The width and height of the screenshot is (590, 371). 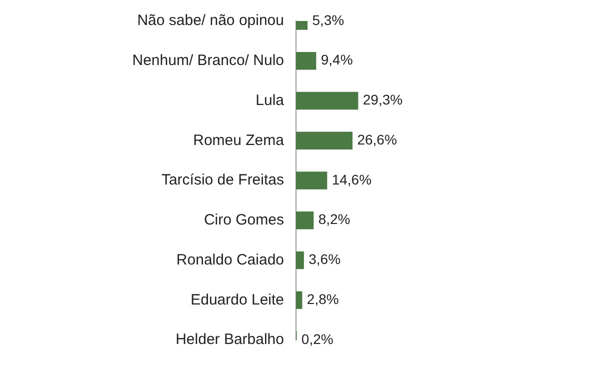 What do you see at coordinates (270, 100) in the screenshot?
I see `y-tick-label: Lula` at bounding box center [270, 100].